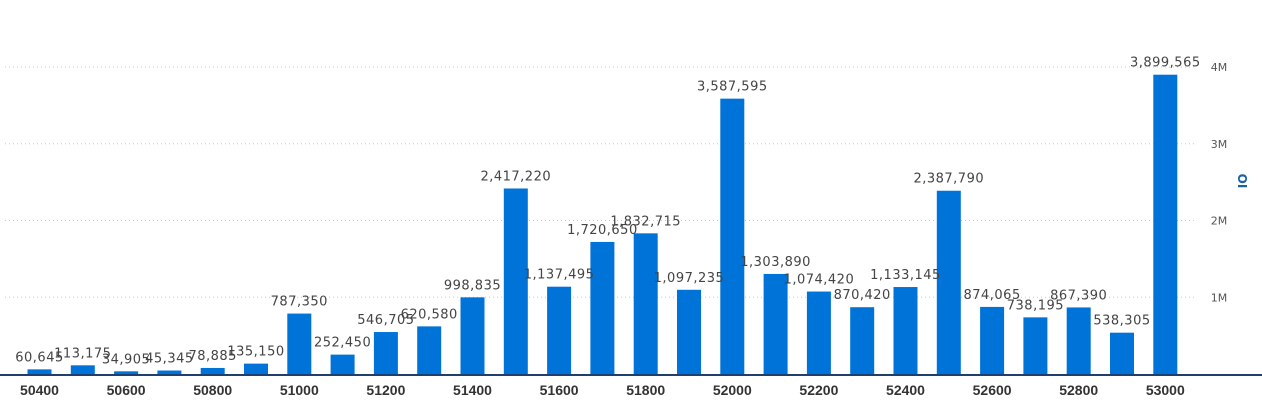 This screenshot has width=1262, height=401. What do you see at coordinates (1219, 144) in the screenshot?
I see `y-tick-label: 3M` at bounding box center [1219, 144].